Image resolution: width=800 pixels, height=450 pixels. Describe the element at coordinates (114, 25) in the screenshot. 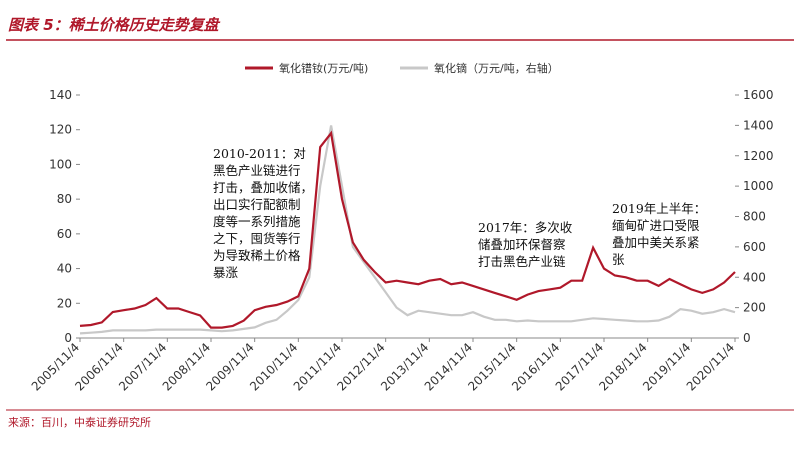

I see `chart-title: 图表 5：稀土价格历史走势复盘` at that location.